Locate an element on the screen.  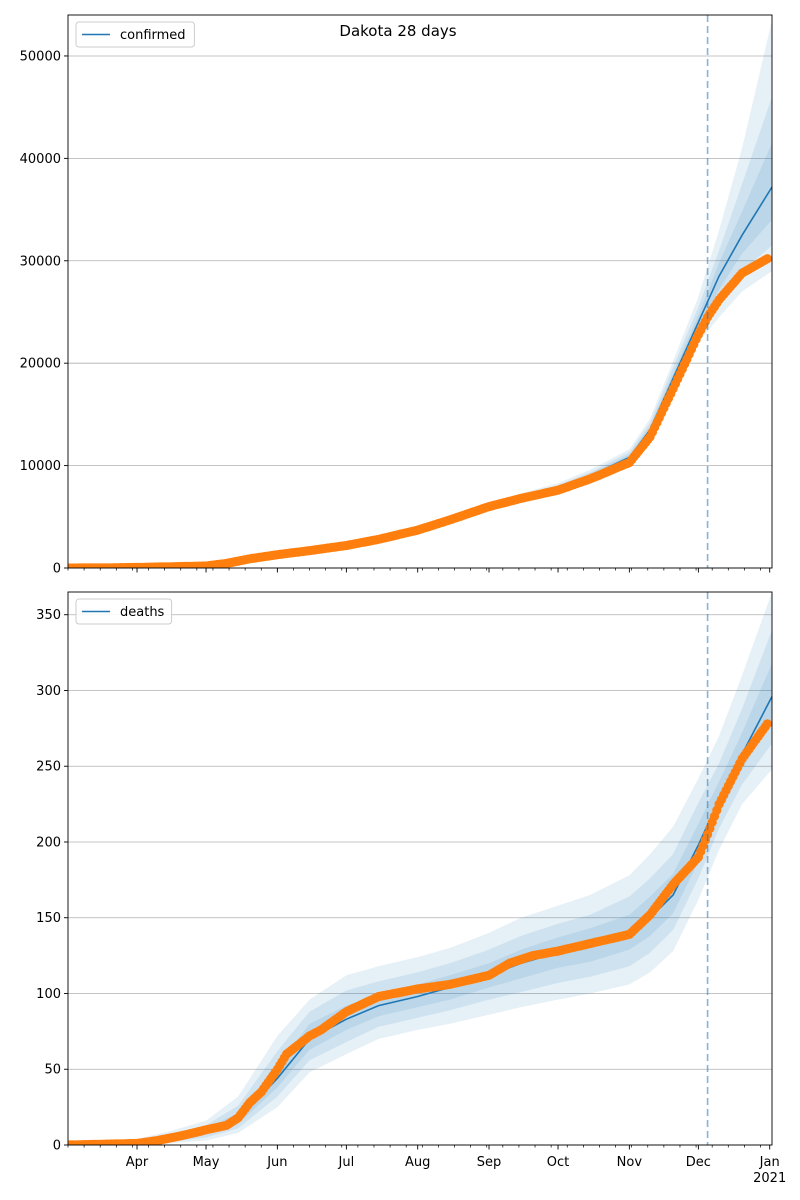
legend: confirmed is located at coordinates (135, 34).